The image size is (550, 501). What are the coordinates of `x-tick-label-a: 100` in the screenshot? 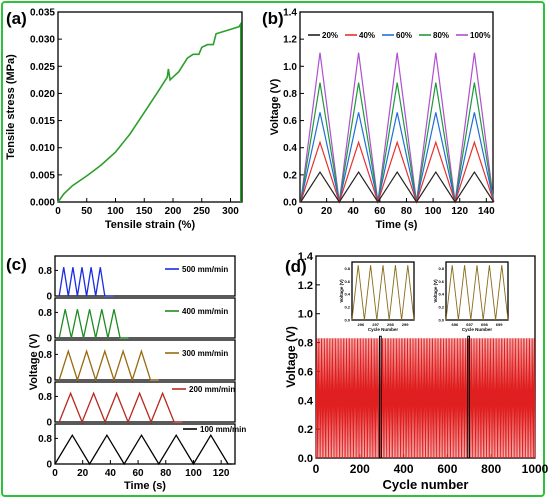 It's located at (115, 211).